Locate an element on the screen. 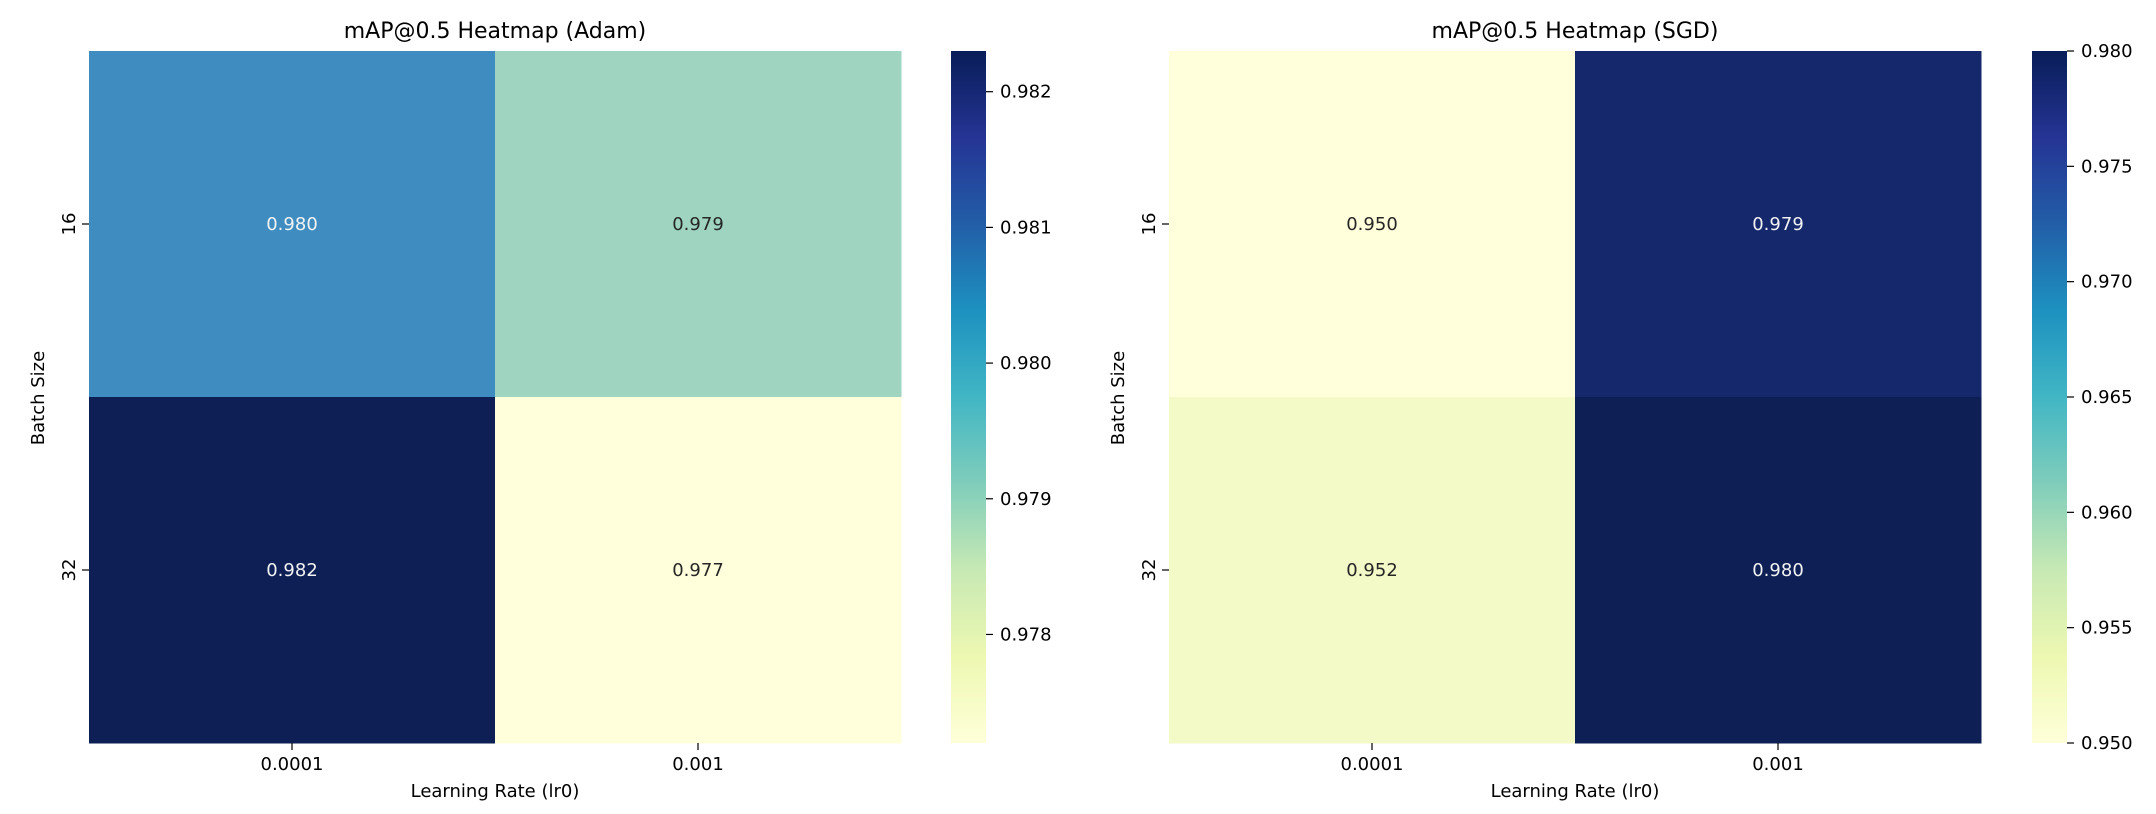 The image size is (2156, 814). heatmap-cell-sgd-32-0.001 is located at coordinates (1778, 570).